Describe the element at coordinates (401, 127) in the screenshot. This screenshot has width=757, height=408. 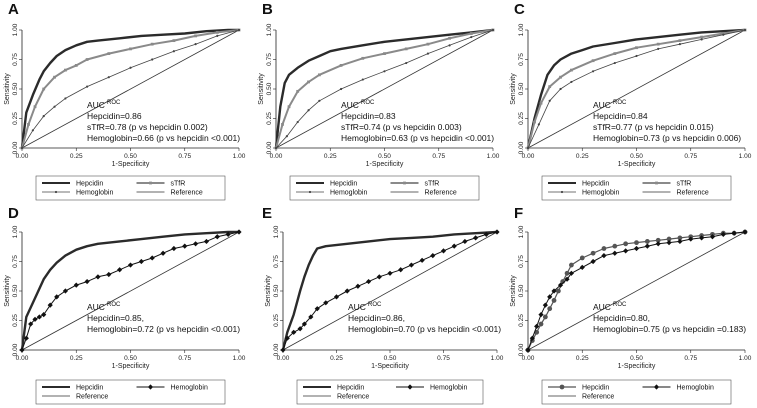
I see `auc-line: sTfR=0.74 (p vs hepcidin 0.003)` at that location.